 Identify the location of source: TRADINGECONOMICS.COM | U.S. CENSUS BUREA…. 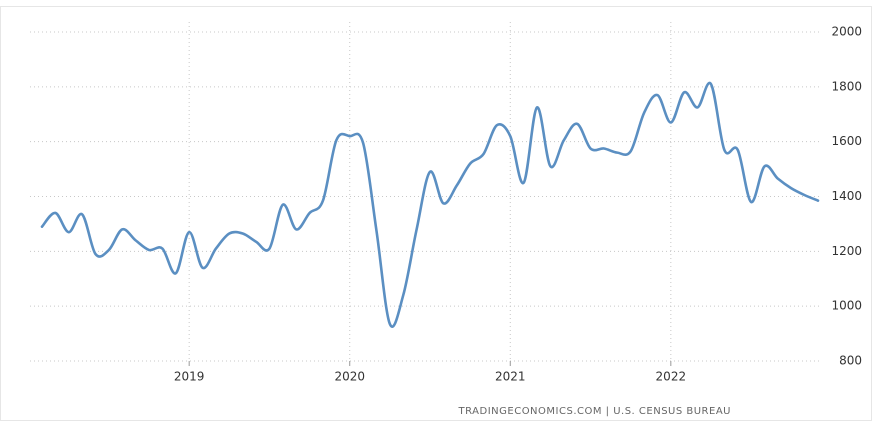
(594, 411).